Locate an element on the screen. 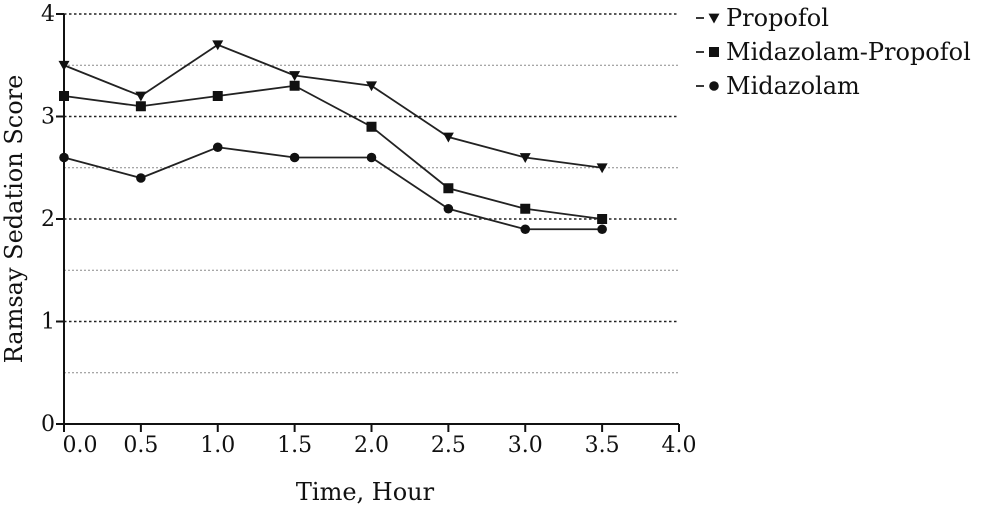  x-tick-label: 2.0 is located at coordinates (371, 445).